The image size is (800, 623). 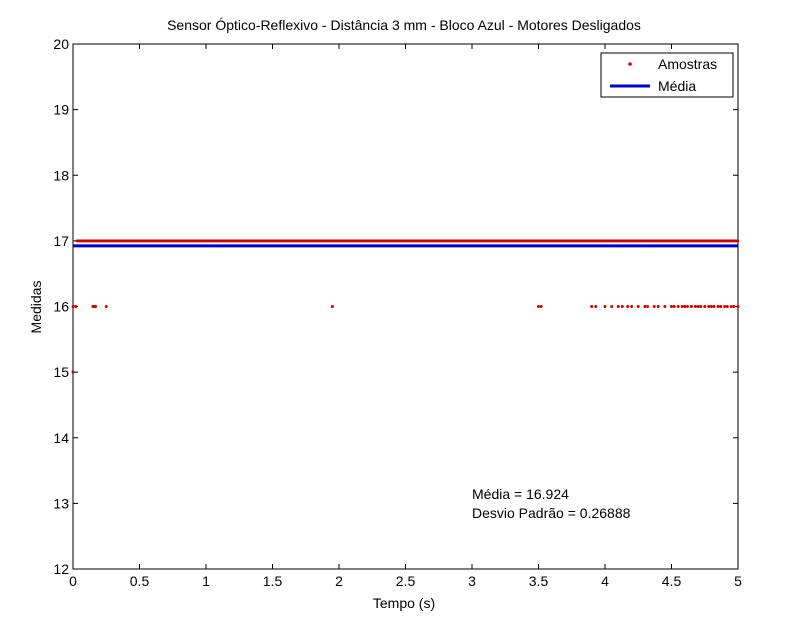 What do you see at coordinates (36, 307) in the screenshot?
I see `y-axis-title: Medidas` at bounding box center [36, 307].